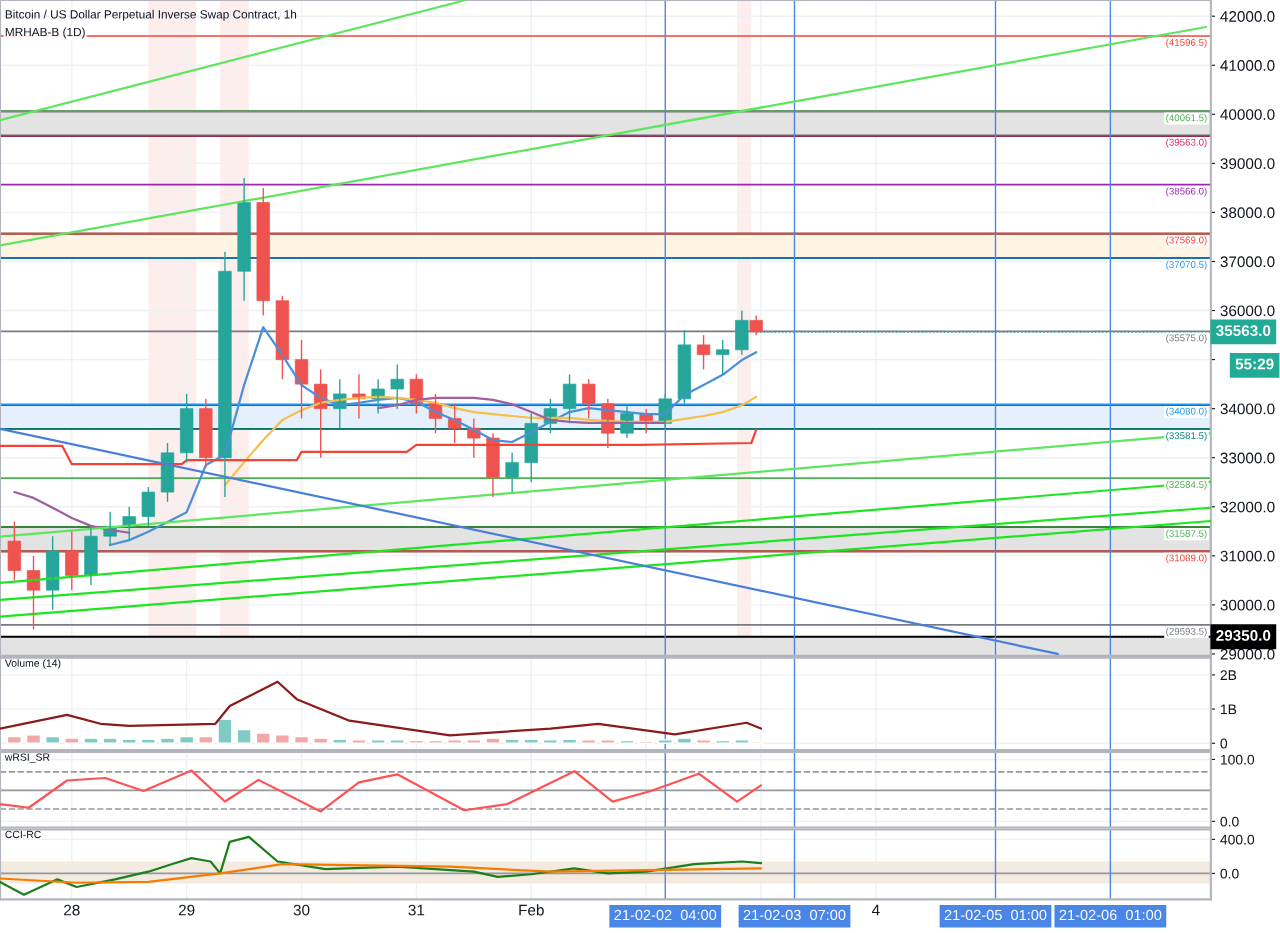 The height and width of the screenshot is (933, 1280). I want to click on ref-line-label: (39563.0), so click(1186, 143).